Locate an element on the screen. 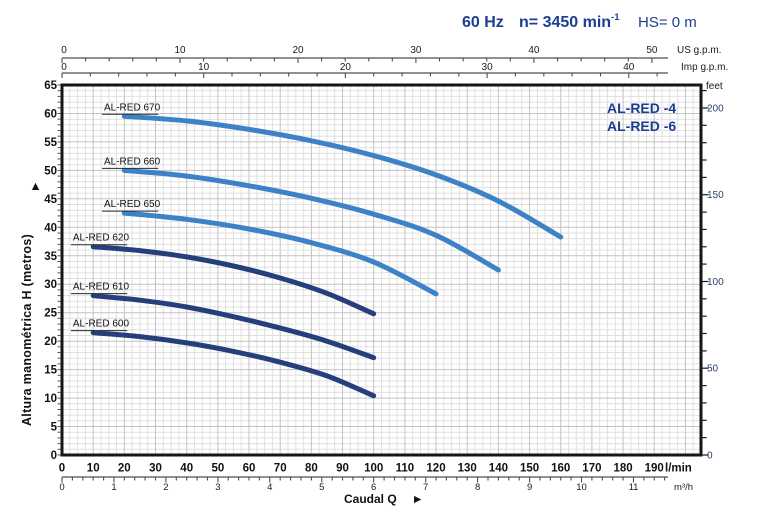 The image size is (774, 513). m3h-tick-label: 8 is located at coordinates (477, 487).